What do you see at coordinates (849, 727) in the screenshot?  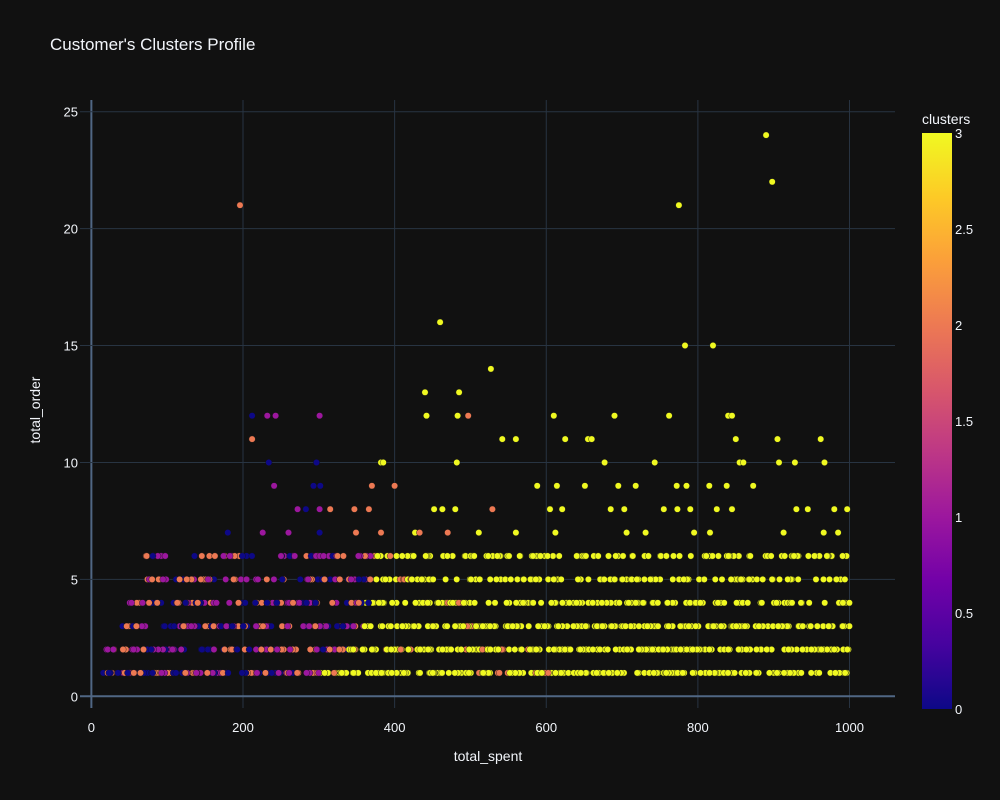 I see `x-tick-label: 1000` at bounding box center [849, 727].